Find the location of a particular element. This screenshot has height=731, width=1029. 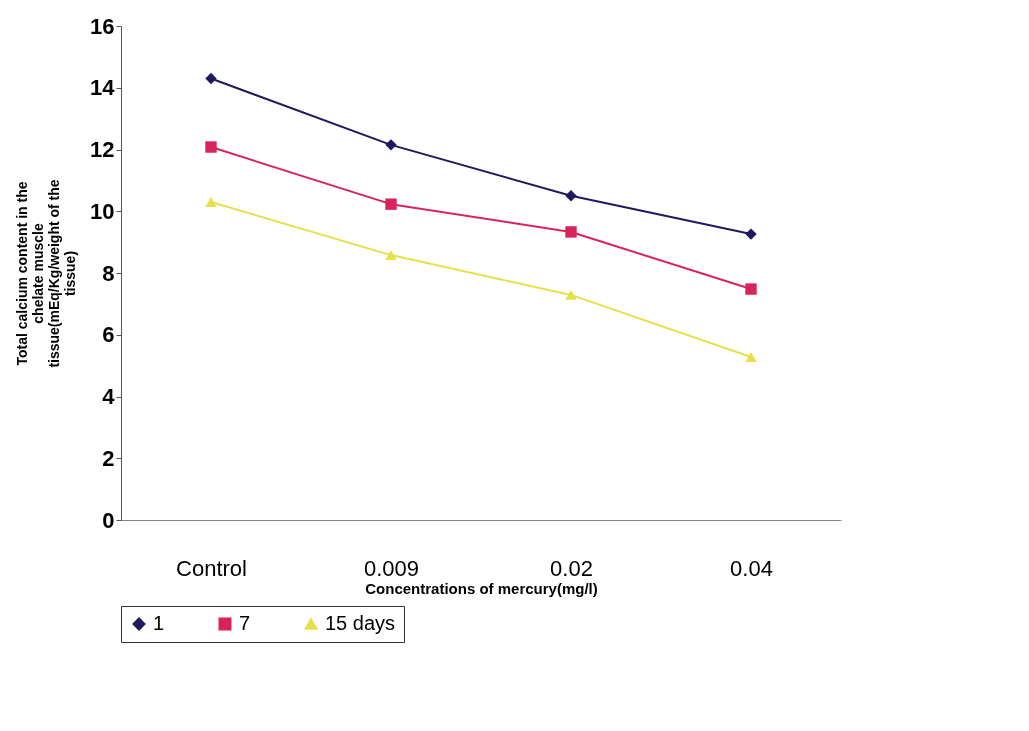

y-tick-label: 6 is located at coordinates (108, 335).